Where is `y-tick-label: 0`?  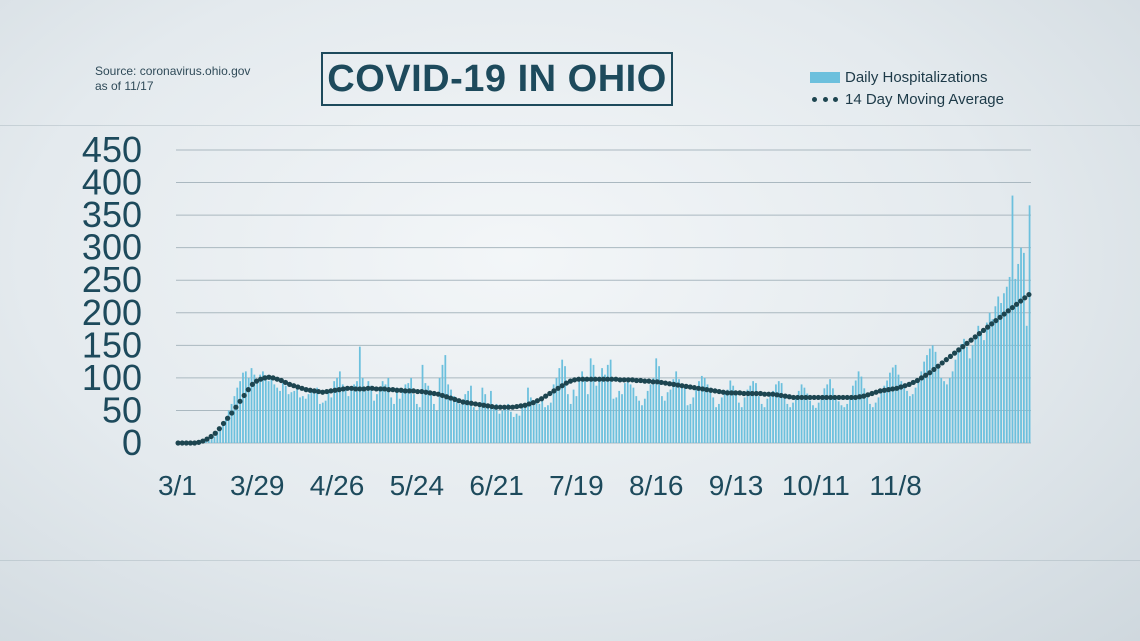
y-tick-label: 0 is located at coordinates (132, 442).